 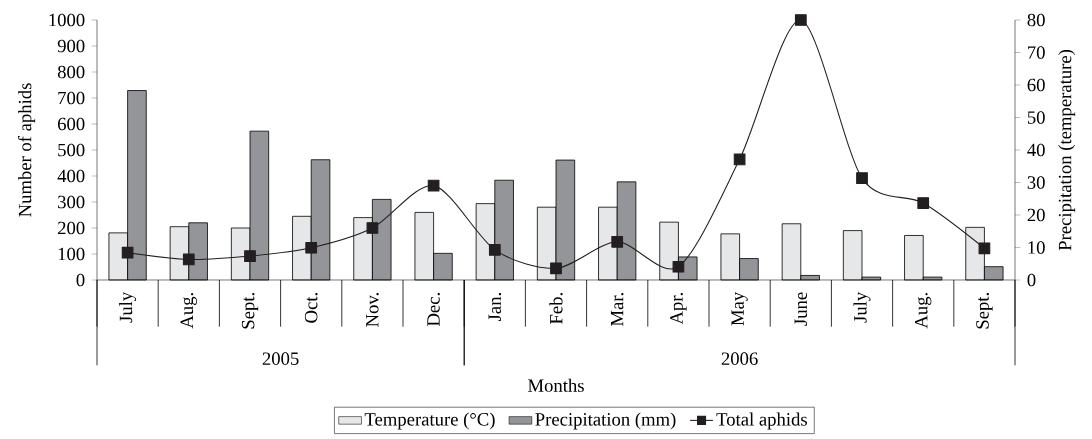 I want to click on y-tick-label: 500, so click(x=71, y=150).